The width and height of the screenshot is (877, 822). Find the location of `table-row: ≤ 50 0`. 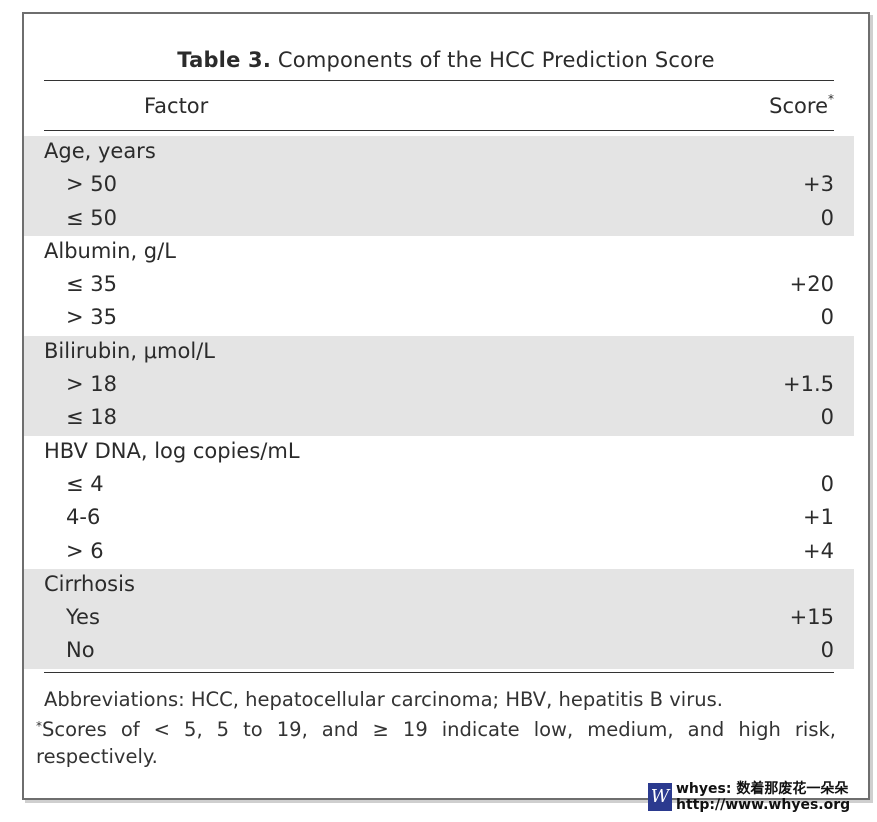

table-row: ≤ 50 0 is located at coordinates (439, 219).